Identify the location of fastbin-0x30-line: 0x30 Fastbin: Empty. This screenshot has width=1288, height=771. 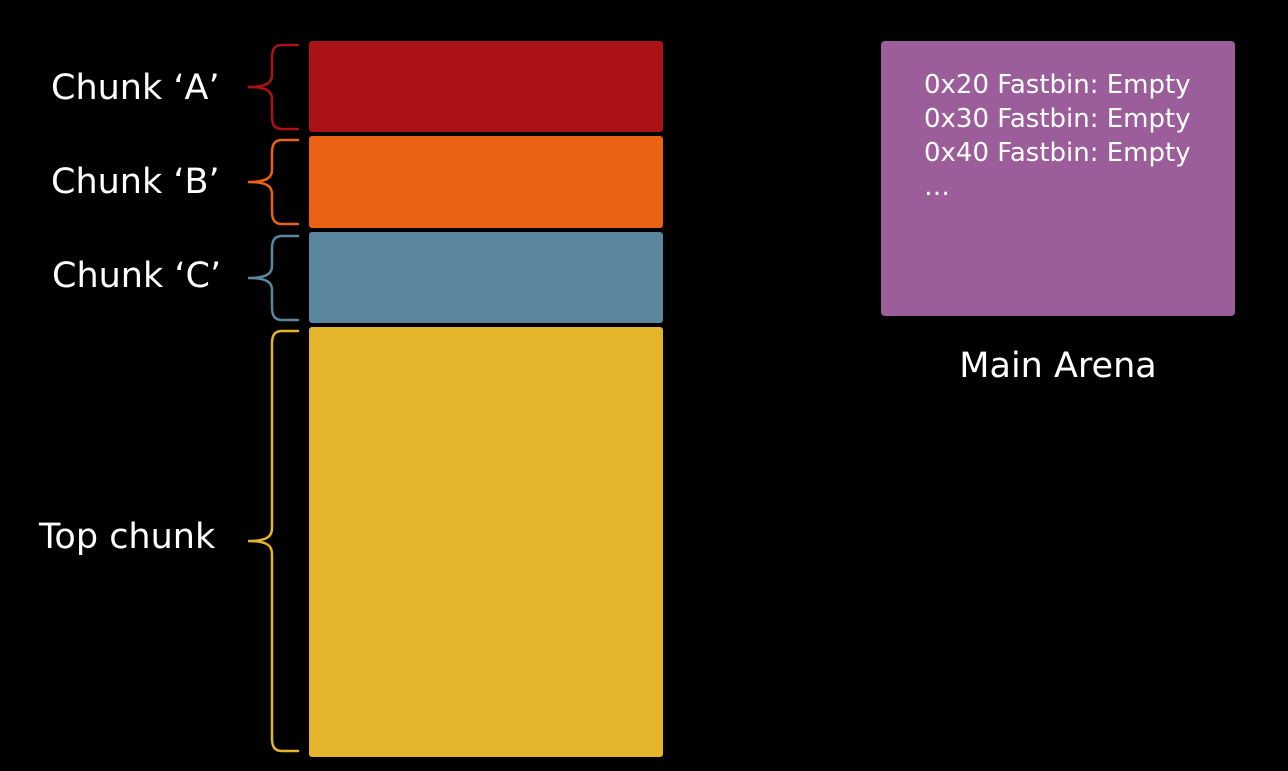
(1057, 119).